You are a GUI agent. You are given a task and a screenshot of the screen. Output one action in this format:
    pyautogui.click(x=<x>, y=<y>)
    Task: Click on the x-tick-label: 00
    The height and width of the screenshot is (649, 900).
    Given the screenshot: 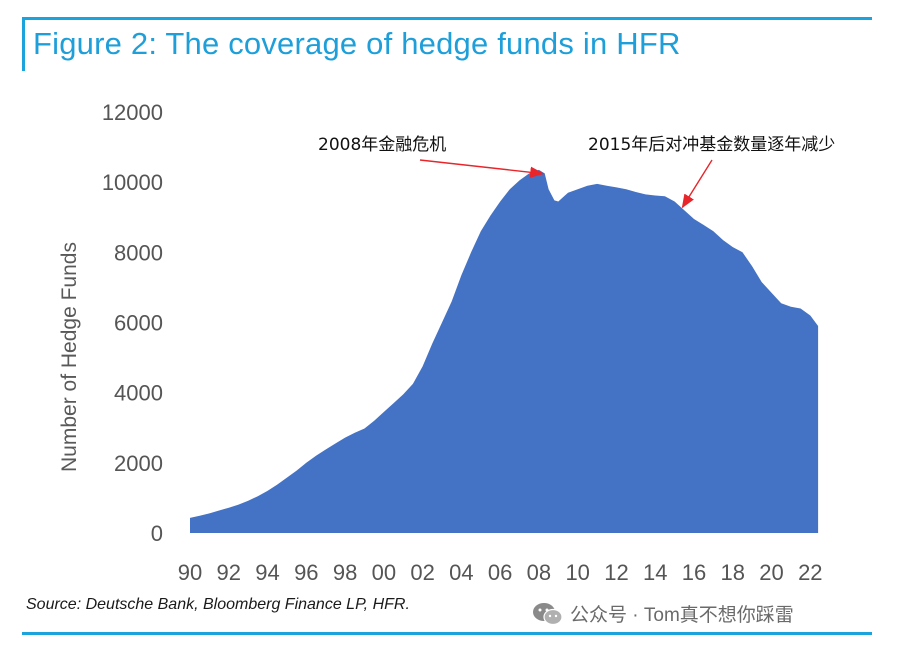 What is the action you would take?
    pyautogui.click(x=384, y=572)
    